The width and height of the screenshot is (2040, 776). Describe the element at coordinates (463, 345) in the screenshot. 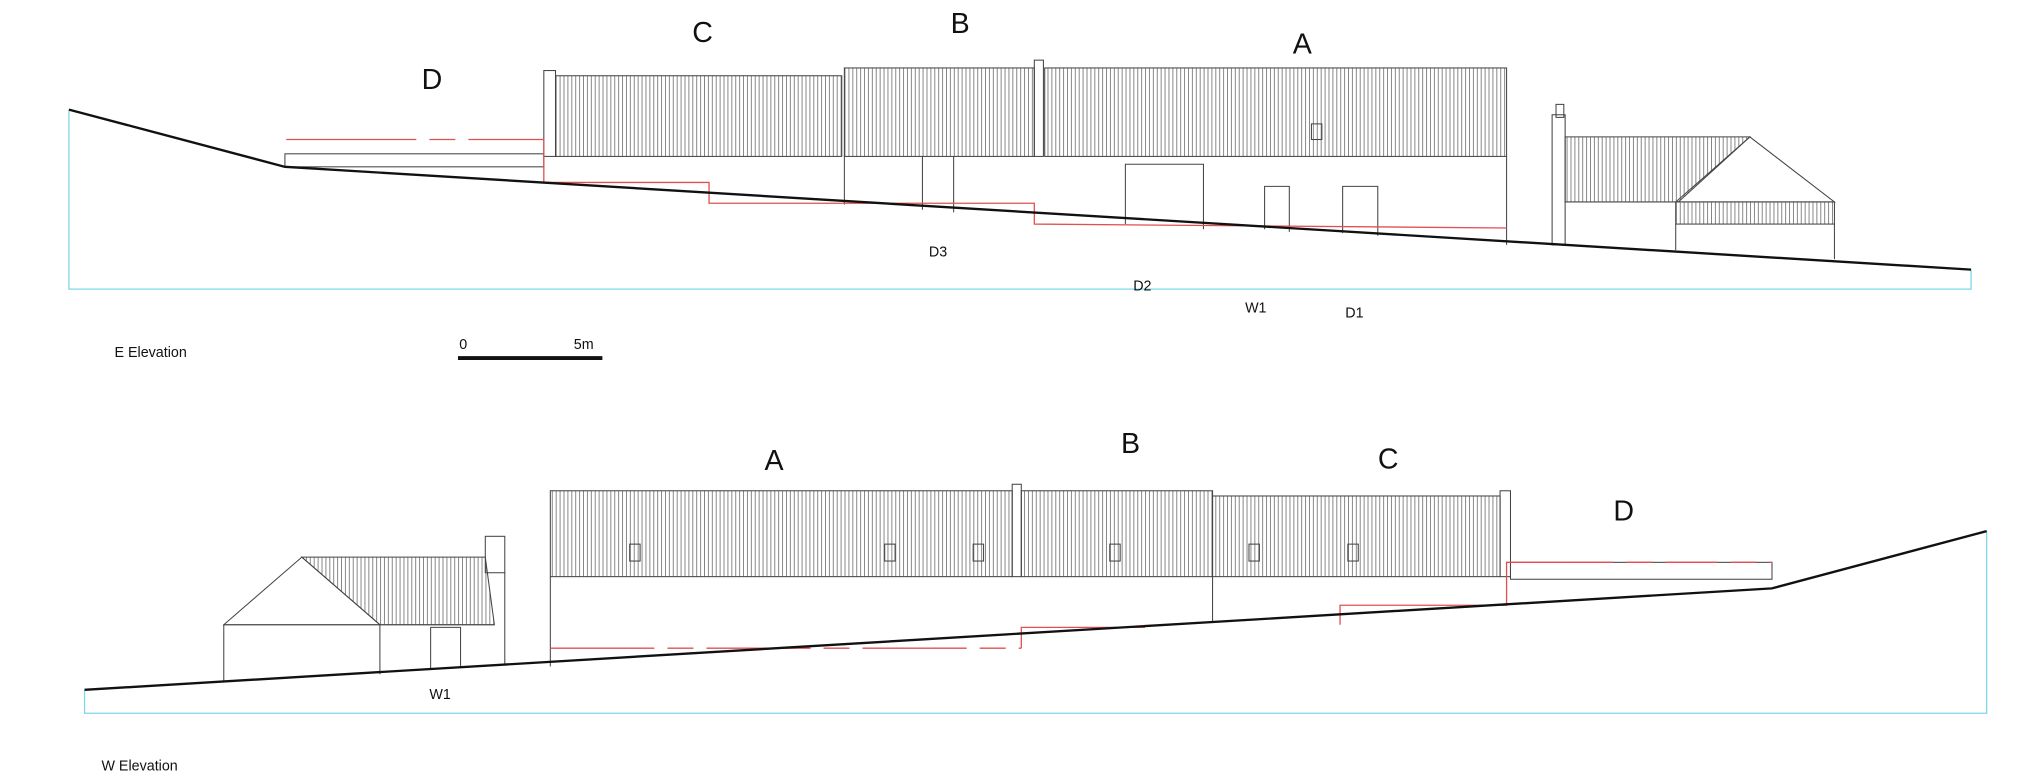

I see `scale-label: 0` at that location.